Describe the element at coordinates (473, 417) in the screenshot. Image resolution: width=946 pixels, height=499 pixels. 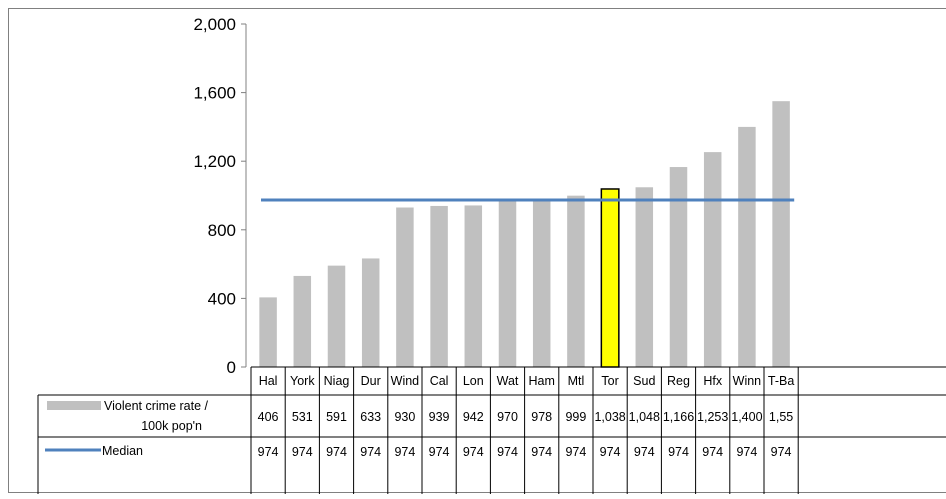
I see `table-cell: 942` at that location.